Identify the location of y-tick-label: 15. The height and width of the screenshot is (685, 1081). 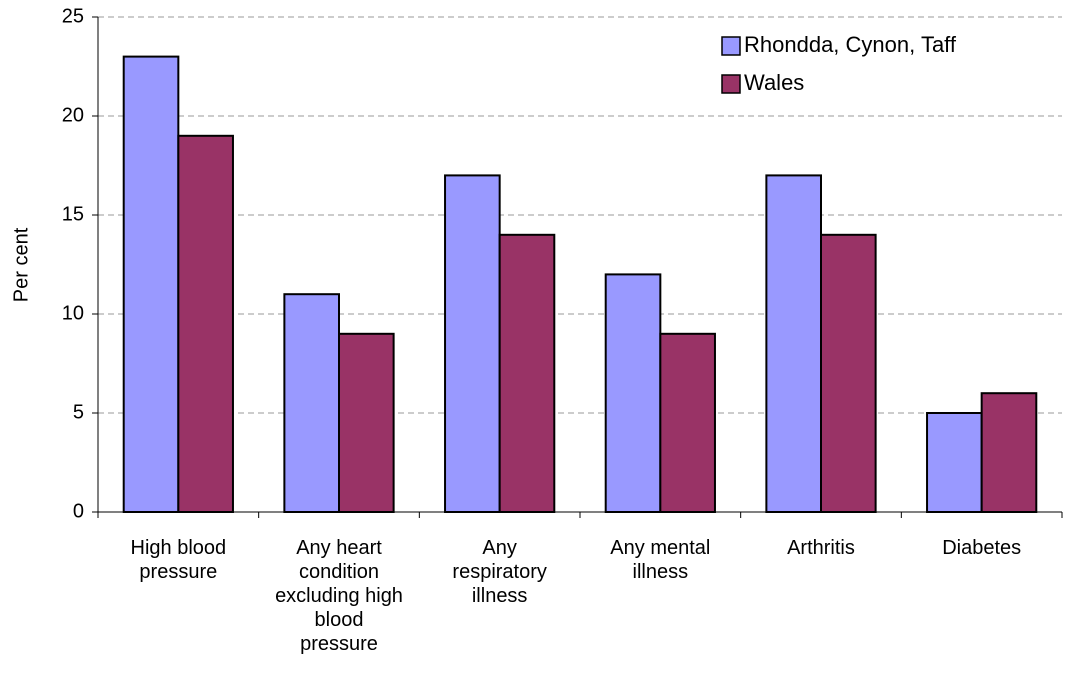
(73, 214).